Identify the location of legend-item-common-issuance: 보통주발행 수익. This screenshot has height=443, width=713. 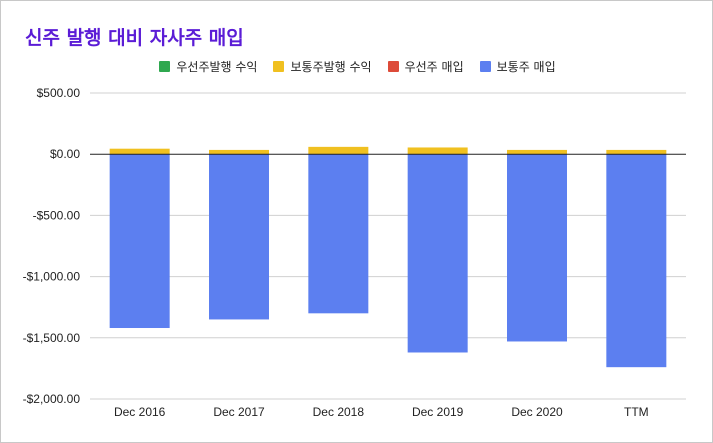
(322, 66).